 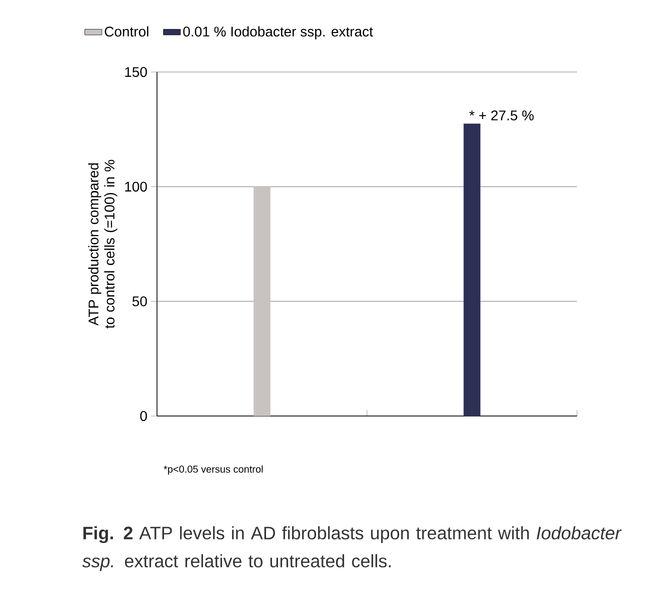 I want to click on text: Fig. 2 ATP levels in AD fibroblasts upon treatment with Iodobacter ssp. extract relative to untreated cells., so click(x=352, y=548).